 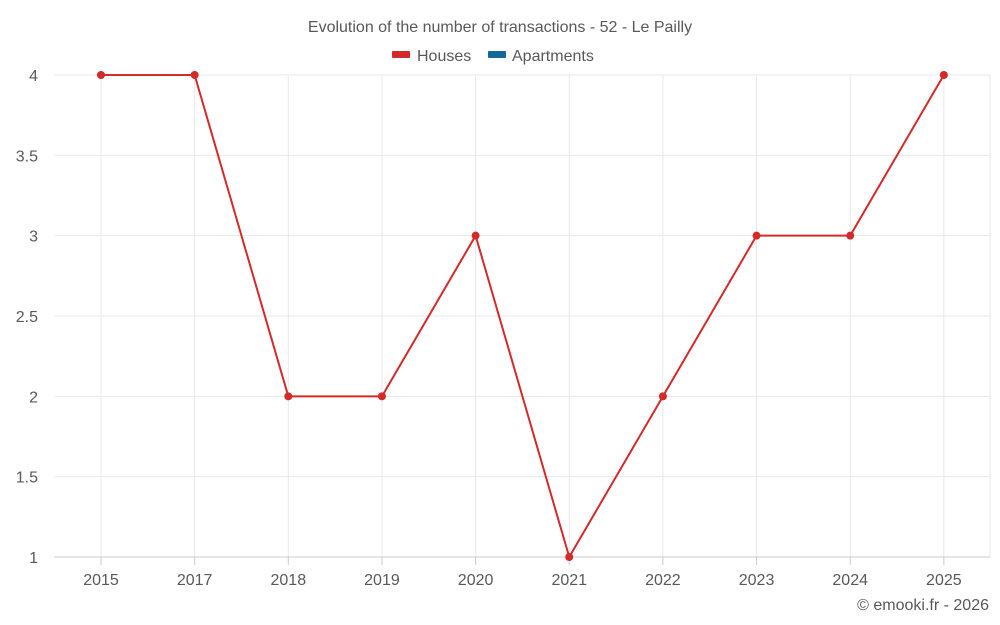 I want to click on y-tick-label: 2.5, so click(x=27, y=317).